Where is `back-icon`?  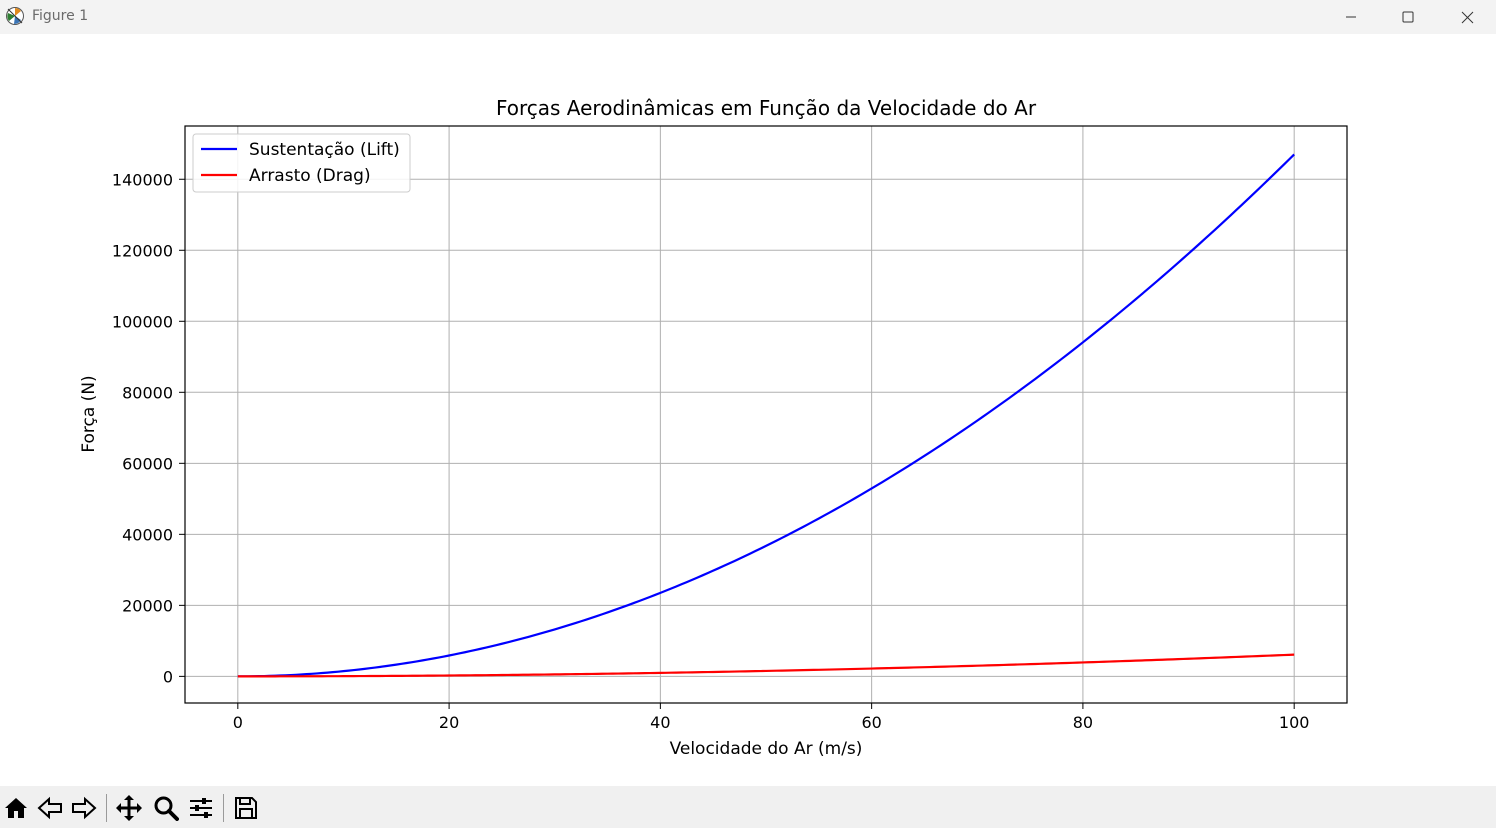
back-icon is located at coordinates (49, 808).